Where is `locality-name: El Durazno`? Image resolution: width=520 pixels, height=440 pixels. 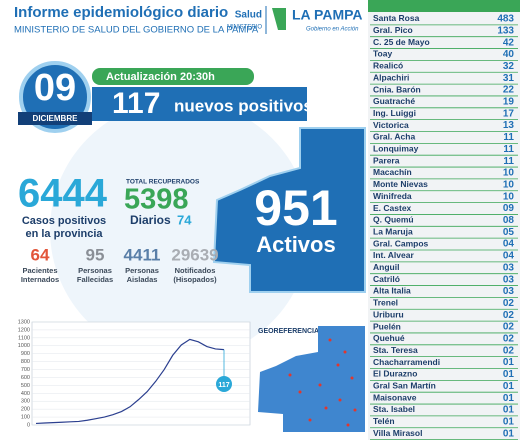 locality-name: El Durazno is located at coordinates (395, 374).